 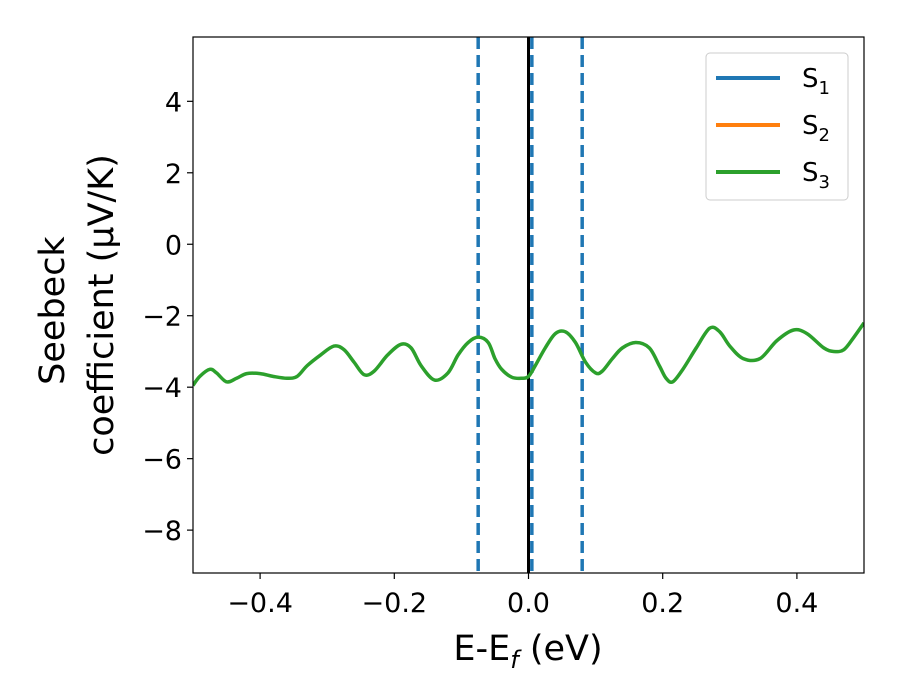 What do you see at coordinates (816, 81) in the screenshot?
I see `legend-label-1: S1` at bounding box center [816, 81].